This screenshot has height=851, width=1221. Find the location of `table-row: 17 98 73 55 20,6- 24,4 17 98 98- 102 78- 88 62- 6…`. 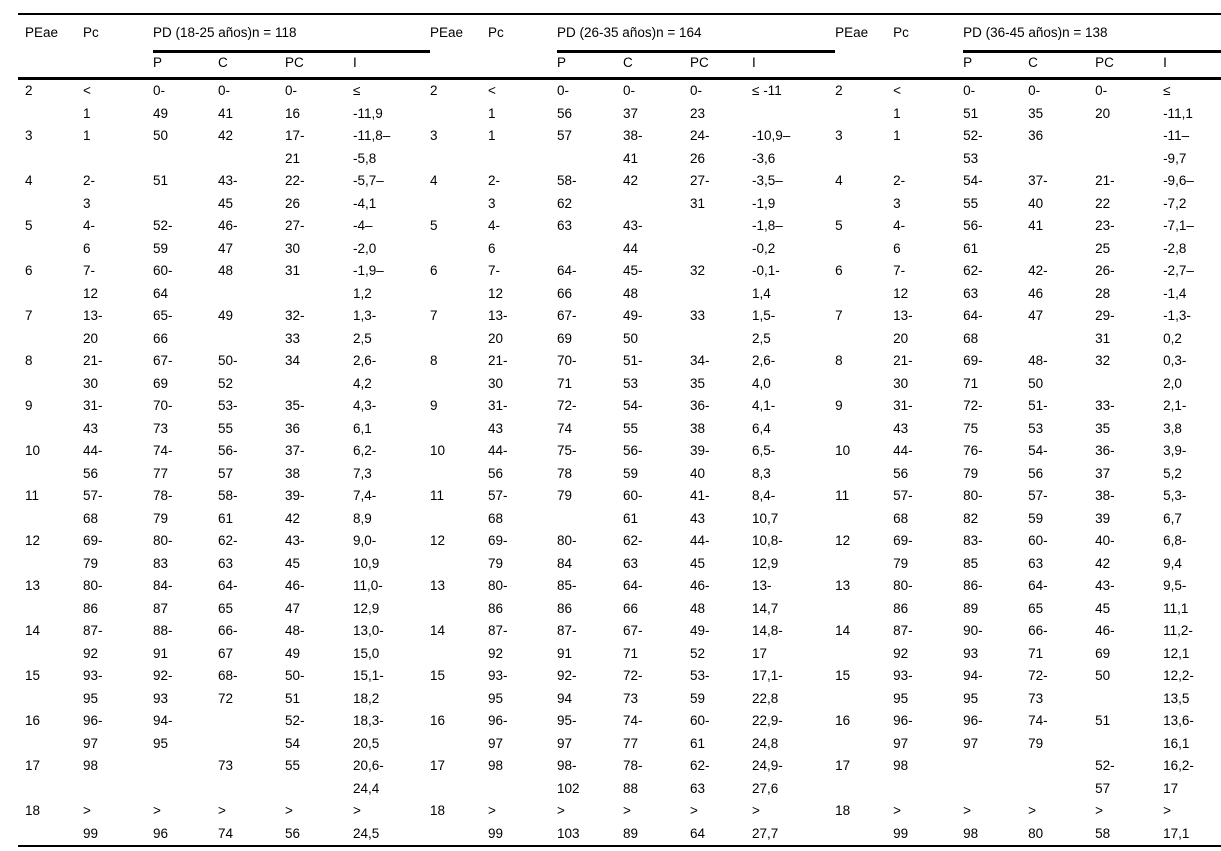

table-row: 17 98 73 55 20,6- 24,4 17 98 98- 102 78- 88 62- 6… is located at coordinates (619, 777).